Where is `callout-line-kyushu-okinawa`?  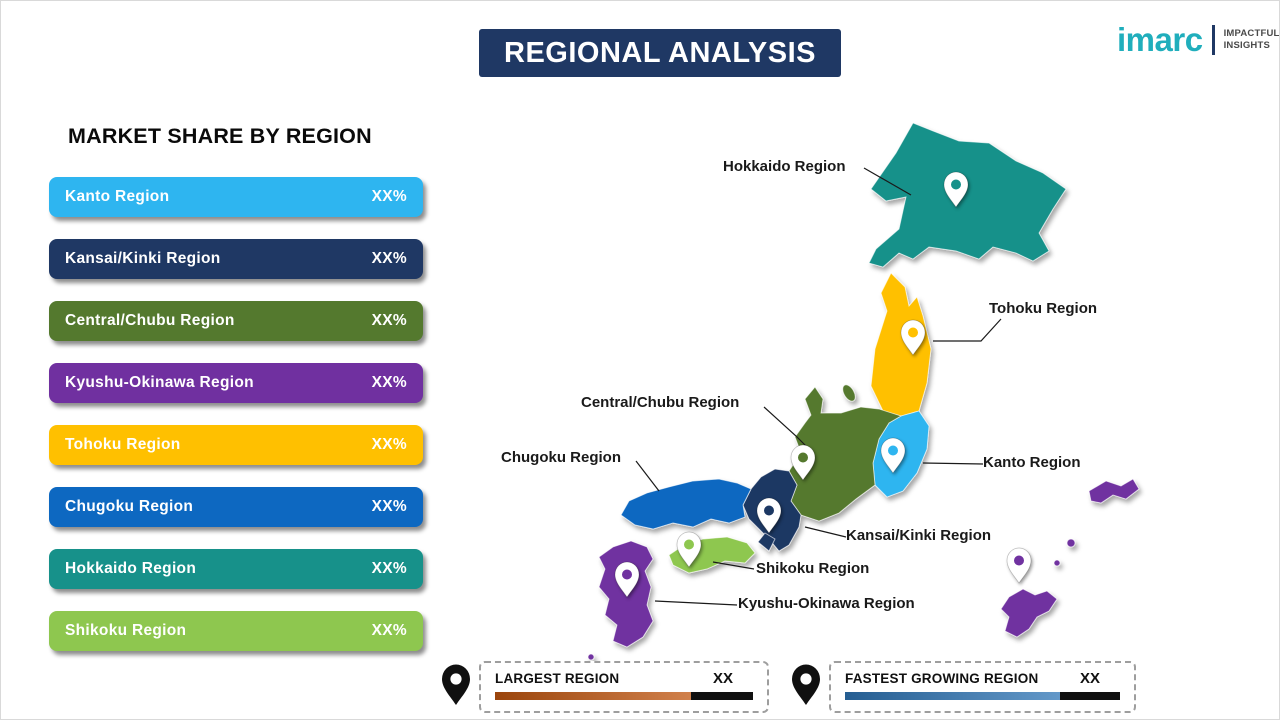 callout-line-kyushu-okinawa is located at coordinates (696, 603).